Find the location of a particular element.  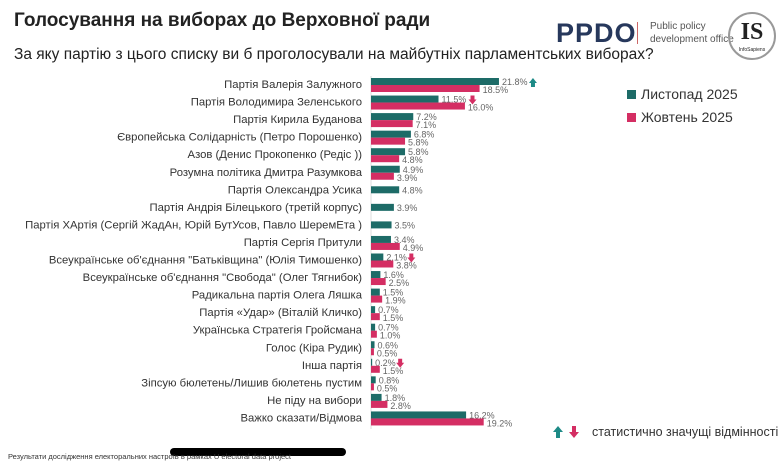

value-label-nov: 3.9% is located at coordinates (407, 208).